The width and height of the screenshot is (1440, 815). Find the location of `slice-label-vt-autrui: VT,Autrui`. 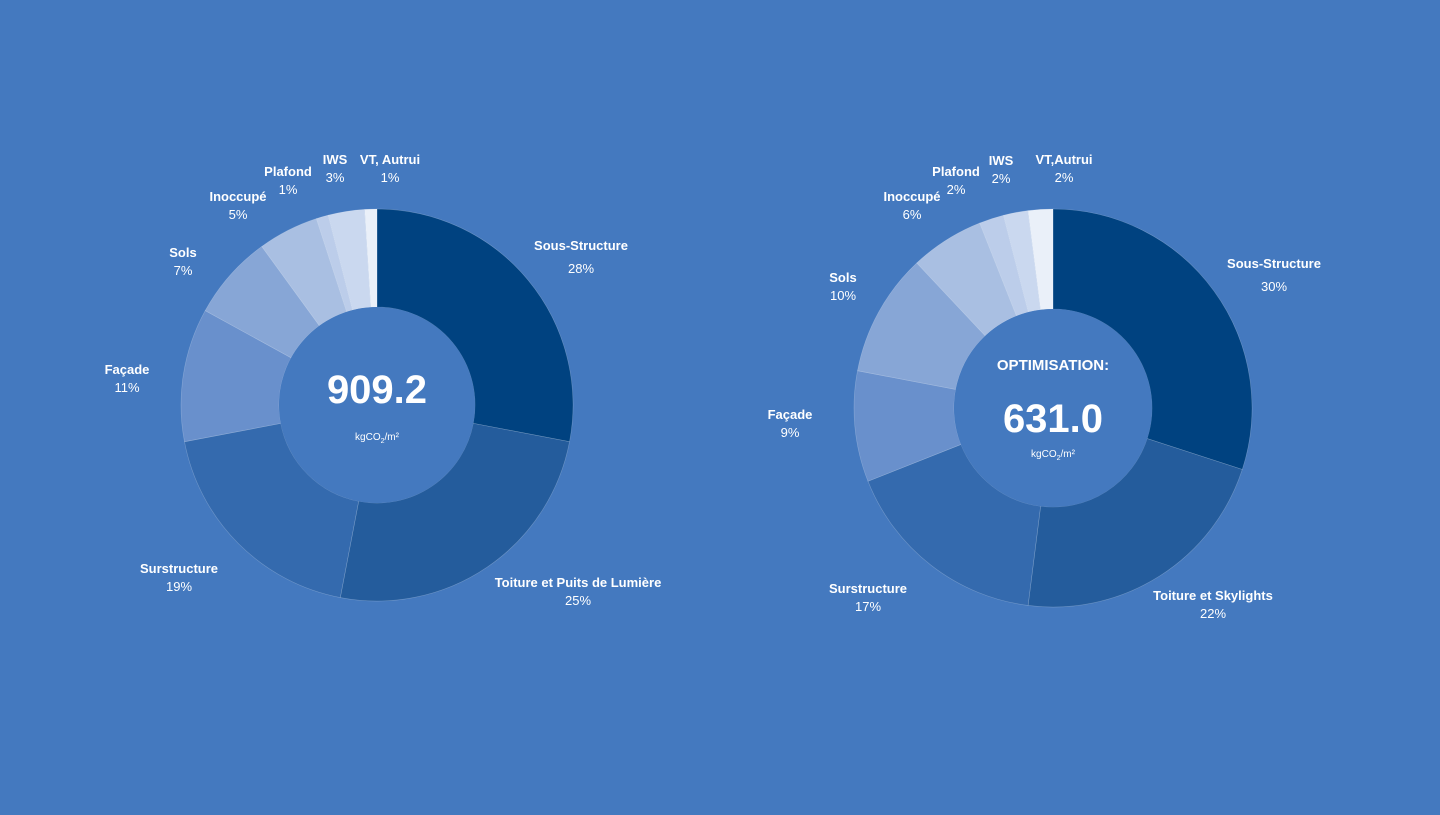

slice-label-vt-autrui: VT,Autrui is located at coordinates (1063, 159).